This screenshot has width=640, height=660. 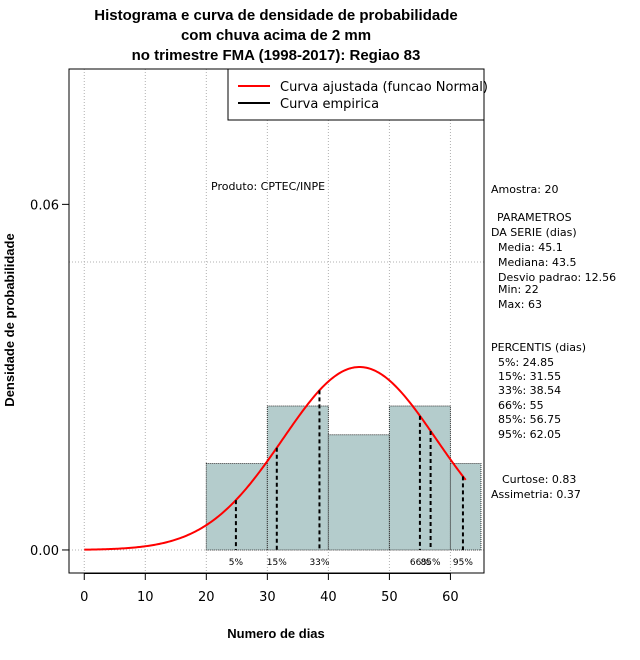 What do you see at coordinates (463, 563) in the screenshot?
I see `percentile-label-95: 95%` at bounding box center [463, 563].